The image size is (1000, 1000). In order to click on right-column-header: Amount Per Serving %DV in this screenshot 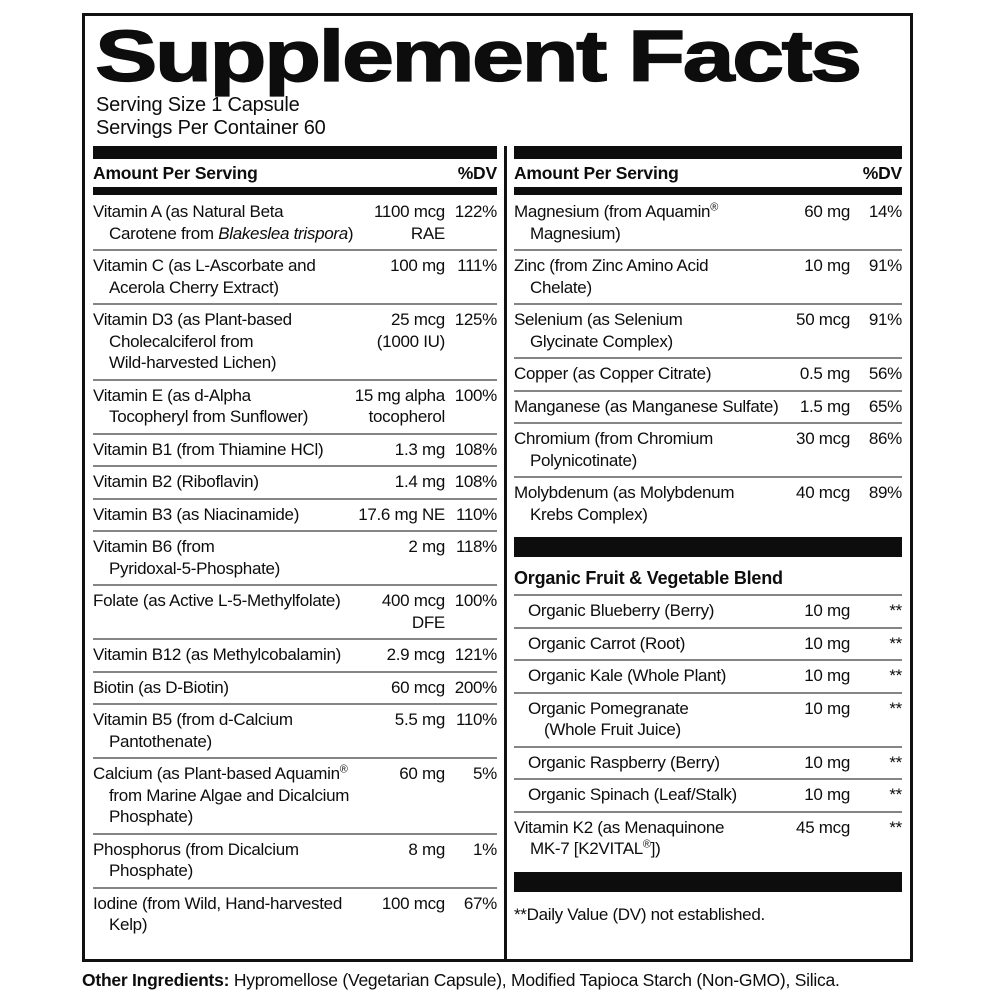, I will do `click(708, 173)`.